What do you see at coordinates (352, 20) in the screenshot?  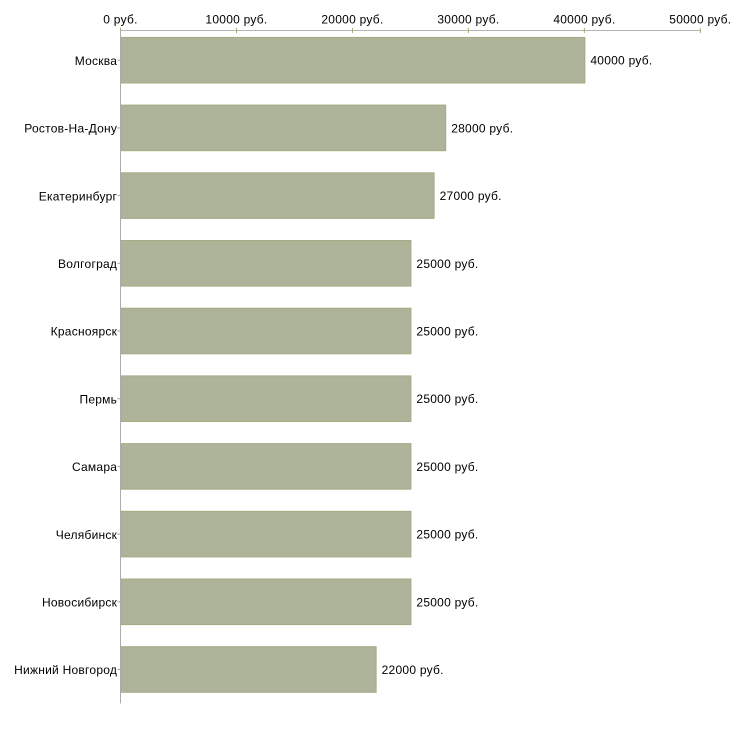 I see `svg-text: 20000 руб.` at bounding box center [352, 20].